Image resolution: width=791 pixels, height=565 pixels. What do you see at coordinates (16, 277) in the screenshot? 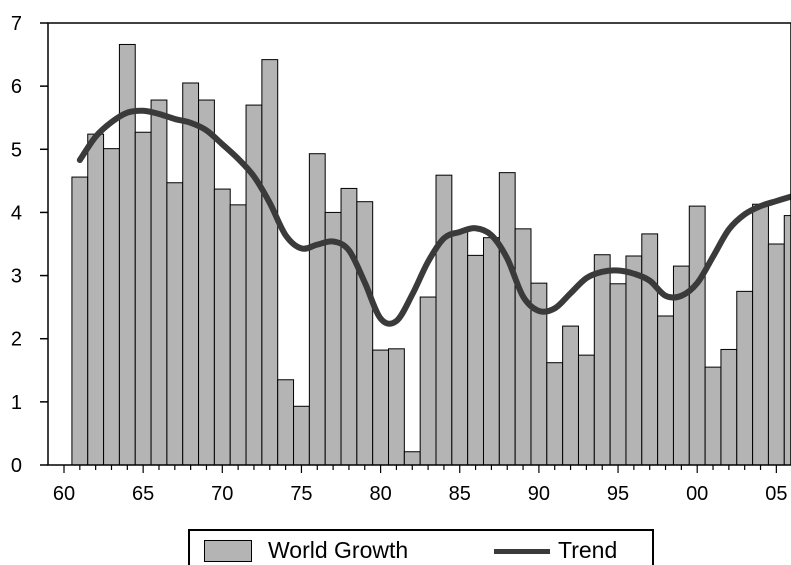
I see `y-tick-label: 3` at bounding box center [16, 277].